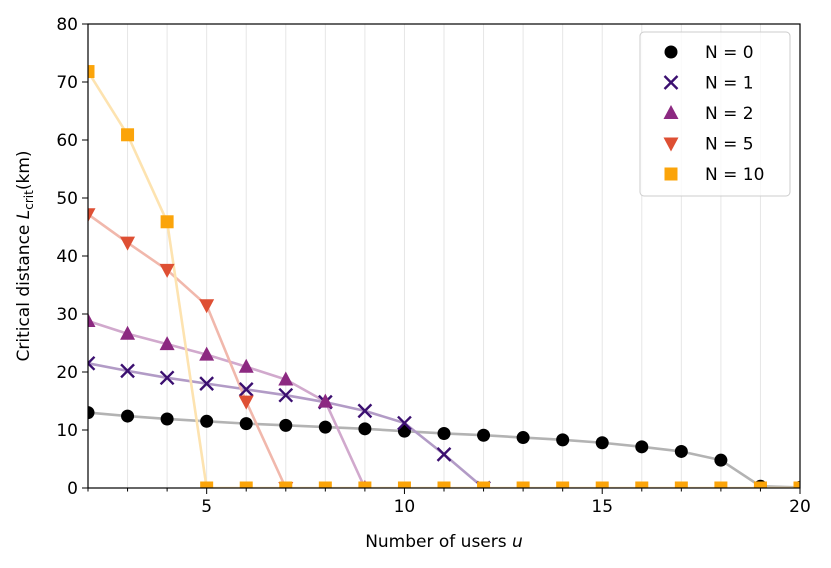 The height and width of the screenshot is (568, 831). What do you see at coordinates (67, 257) in the screenshot?
I see `y-tick-label: 40` at bounding box center [67, 257].